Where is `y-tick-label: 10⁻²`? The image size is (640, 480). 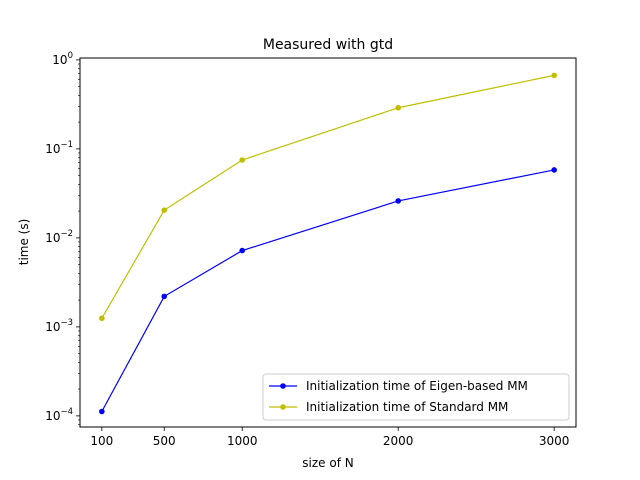 y-tick-label: 10⁻² is located at coordinates (59, 237).